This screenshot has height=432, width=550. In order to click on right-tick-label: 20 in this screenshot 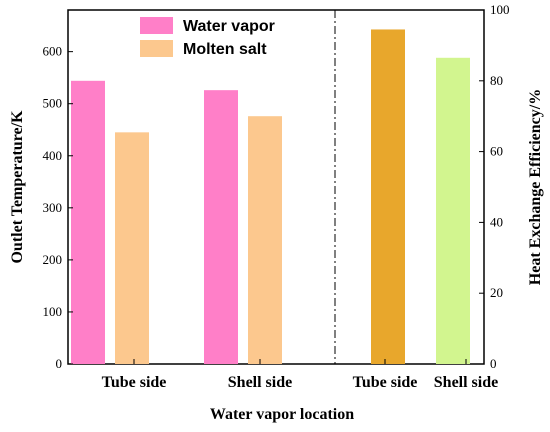, I will do `click(496, 292)`.